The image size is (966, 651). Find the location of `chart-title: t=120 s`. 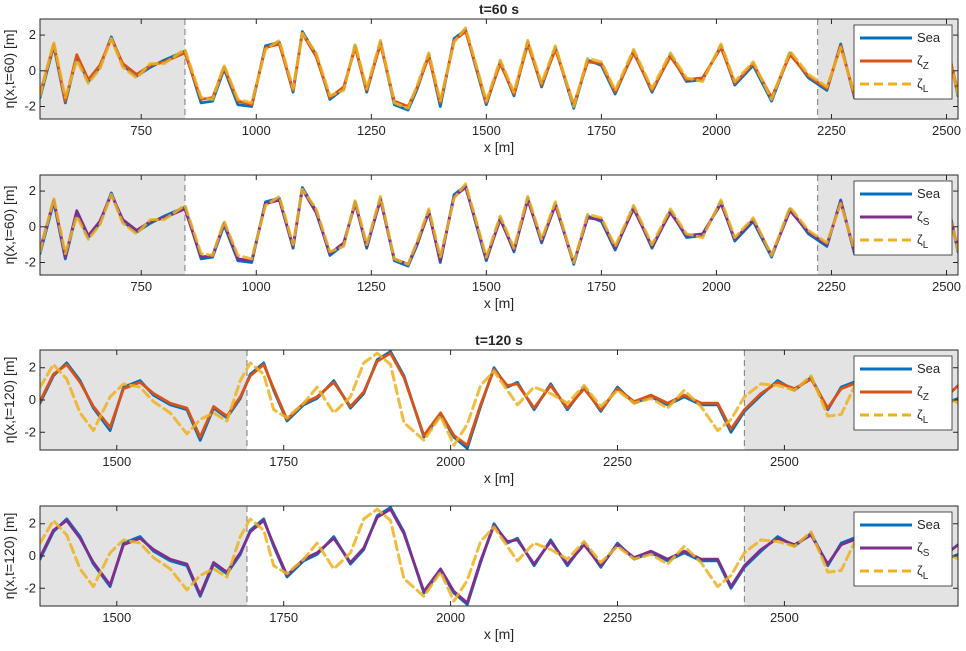

chart-title: t=120 s is located at coordinates (499, 340).